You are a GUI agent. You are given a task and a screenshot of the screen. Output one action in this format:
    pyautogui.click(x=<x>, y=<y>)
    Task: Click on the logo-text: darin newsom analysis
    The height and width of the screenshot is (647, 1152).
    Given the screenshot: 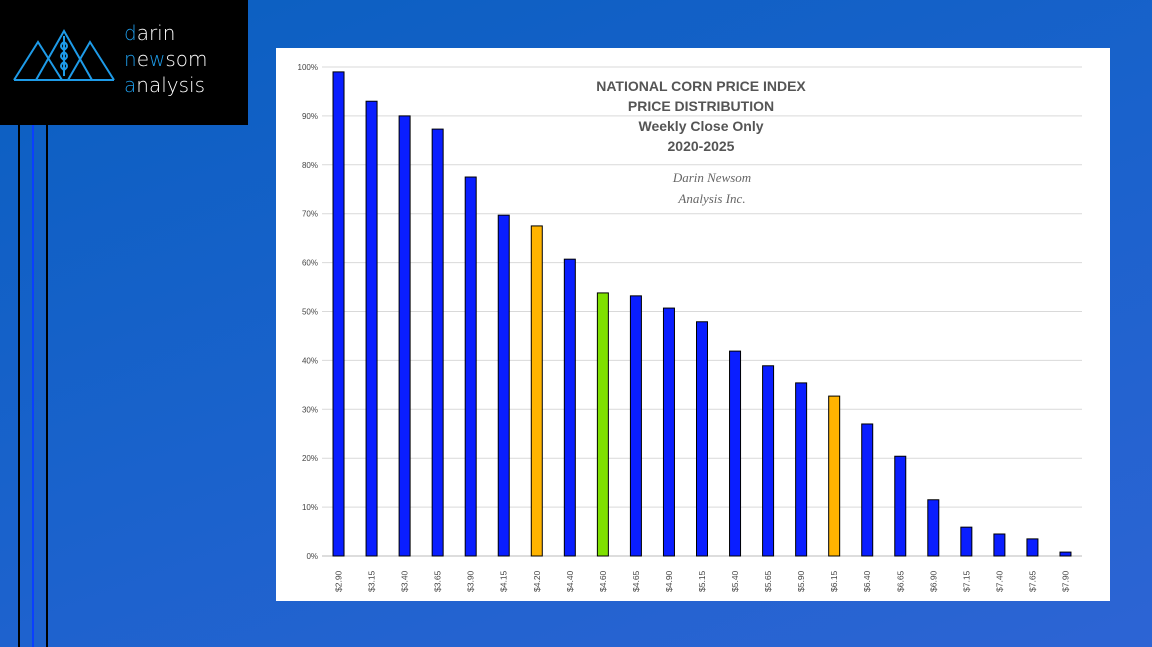 What is the action you would take?
    pyautogui.click(x=166, y=59)
    